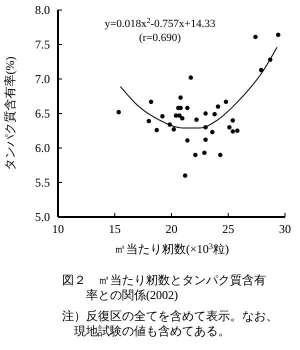 The width and height of the screenshot is (300, 350). Describe the element at coordinates (160, 23) in the screenshot. I see `annotation: y=0.018x$^{2}$-0.757x+14.33` at that location.